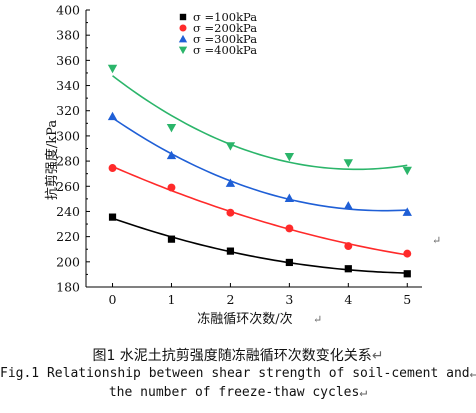 This screenshot has width=476, height=413. Describe the element at coordinates (113, 299) in the screenshot. I see `x-tick-label: 0` at that location.